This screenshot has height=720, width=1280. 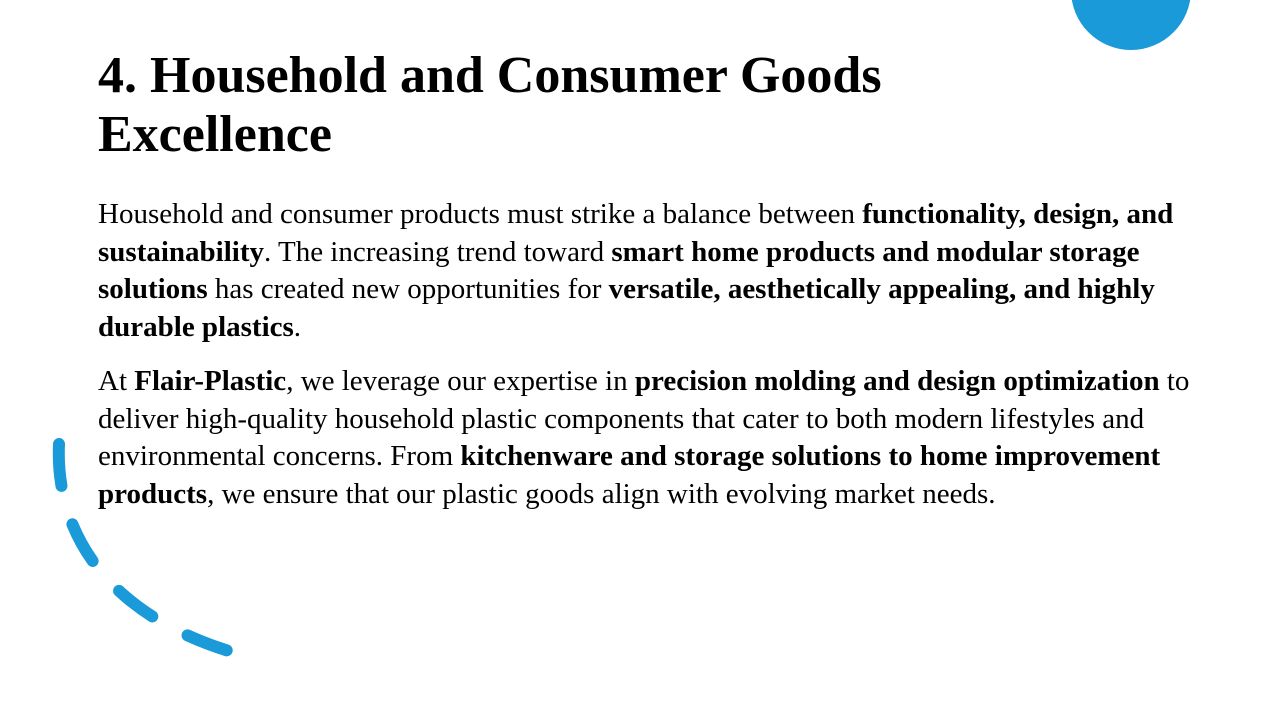 I want to click on p2-text-2: , we leverage our expertise in, so click(x=460, y=381).